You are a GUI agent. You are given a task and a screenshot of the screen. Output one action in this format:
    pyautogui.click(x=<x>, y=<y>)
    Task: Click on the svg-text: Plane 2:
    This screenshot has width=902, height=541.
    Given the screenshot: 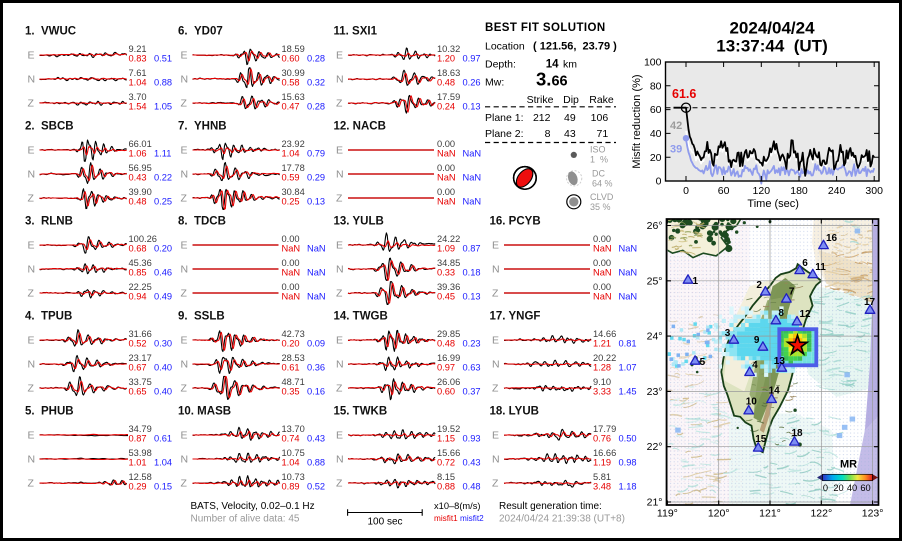 What is the action you would take?
    pyautogui.click(x=504, y=134)
    